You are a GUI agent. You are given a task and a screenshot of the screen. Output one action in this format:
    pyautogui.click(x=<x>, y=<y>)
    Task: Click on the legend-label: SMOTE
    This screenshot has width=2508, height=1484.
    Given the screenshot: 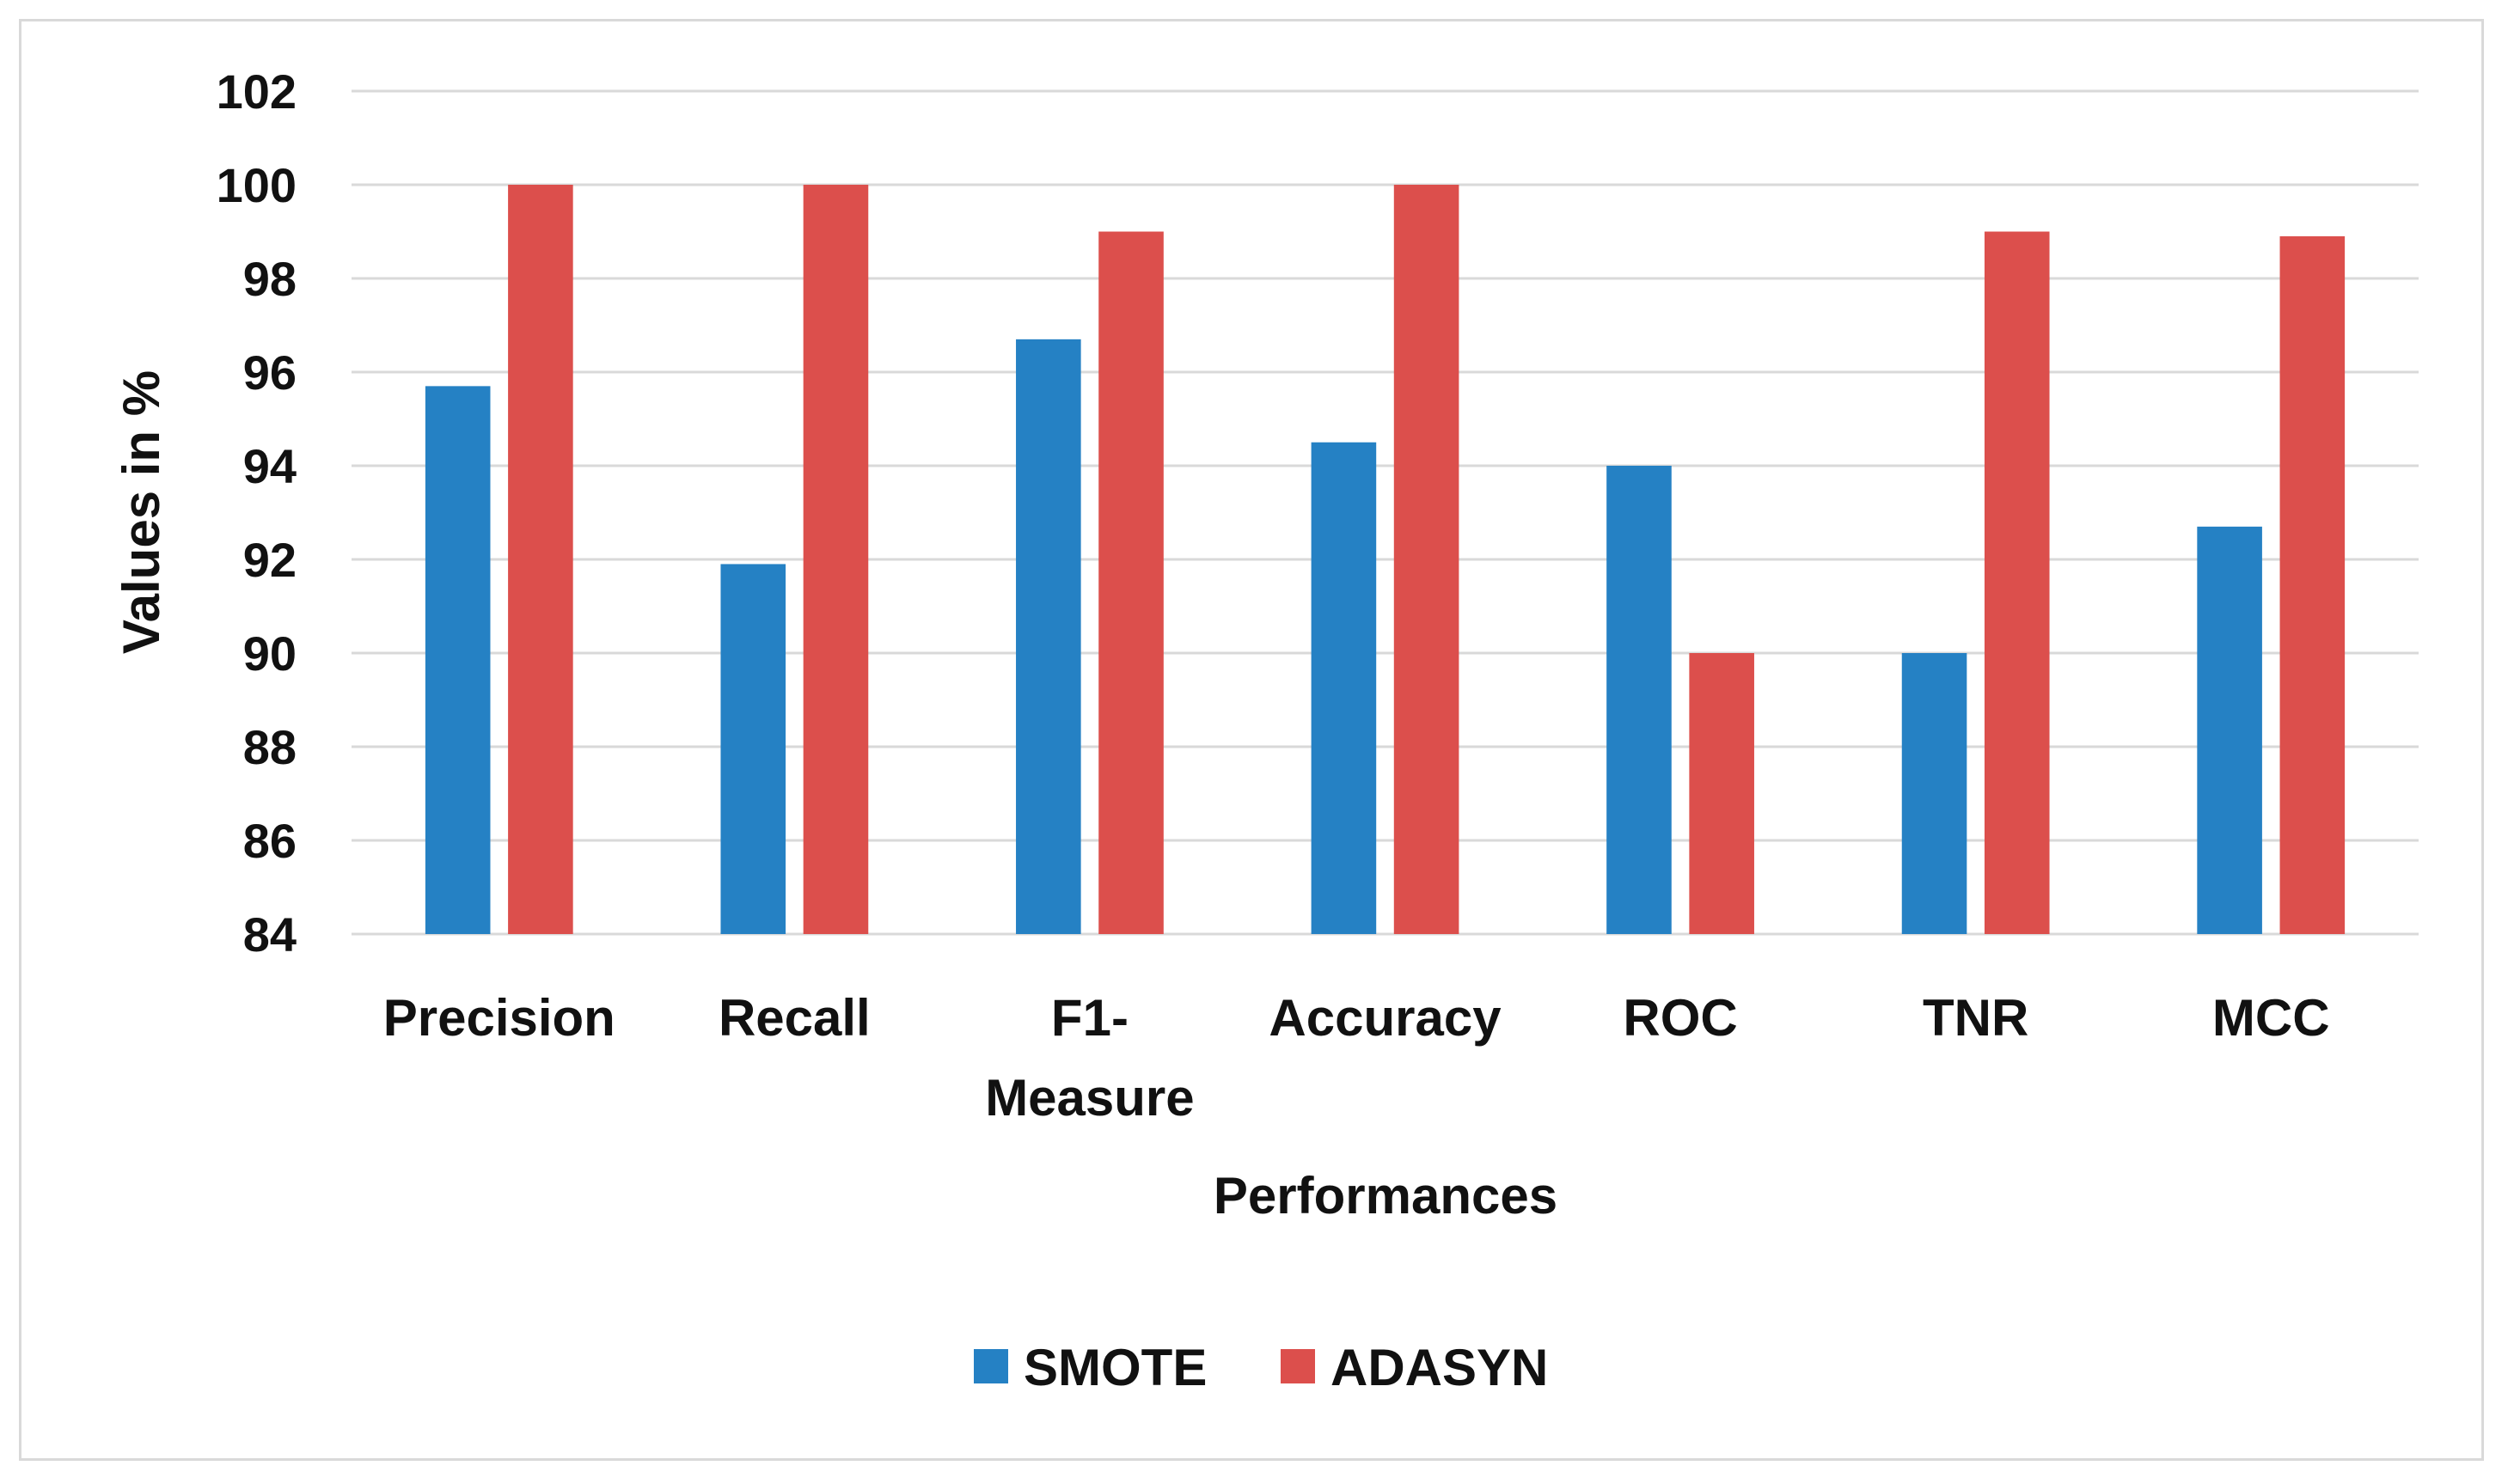 What is the action you would take?
    pyautogui.click(x=1115, y=1368)
    